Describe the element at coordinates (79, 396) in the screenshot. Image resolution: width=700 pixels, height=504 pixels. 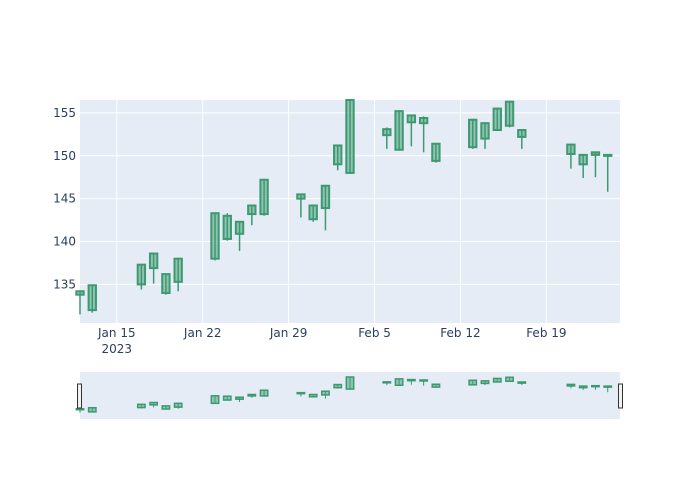
I see `range-slider-left-handle` at that location.